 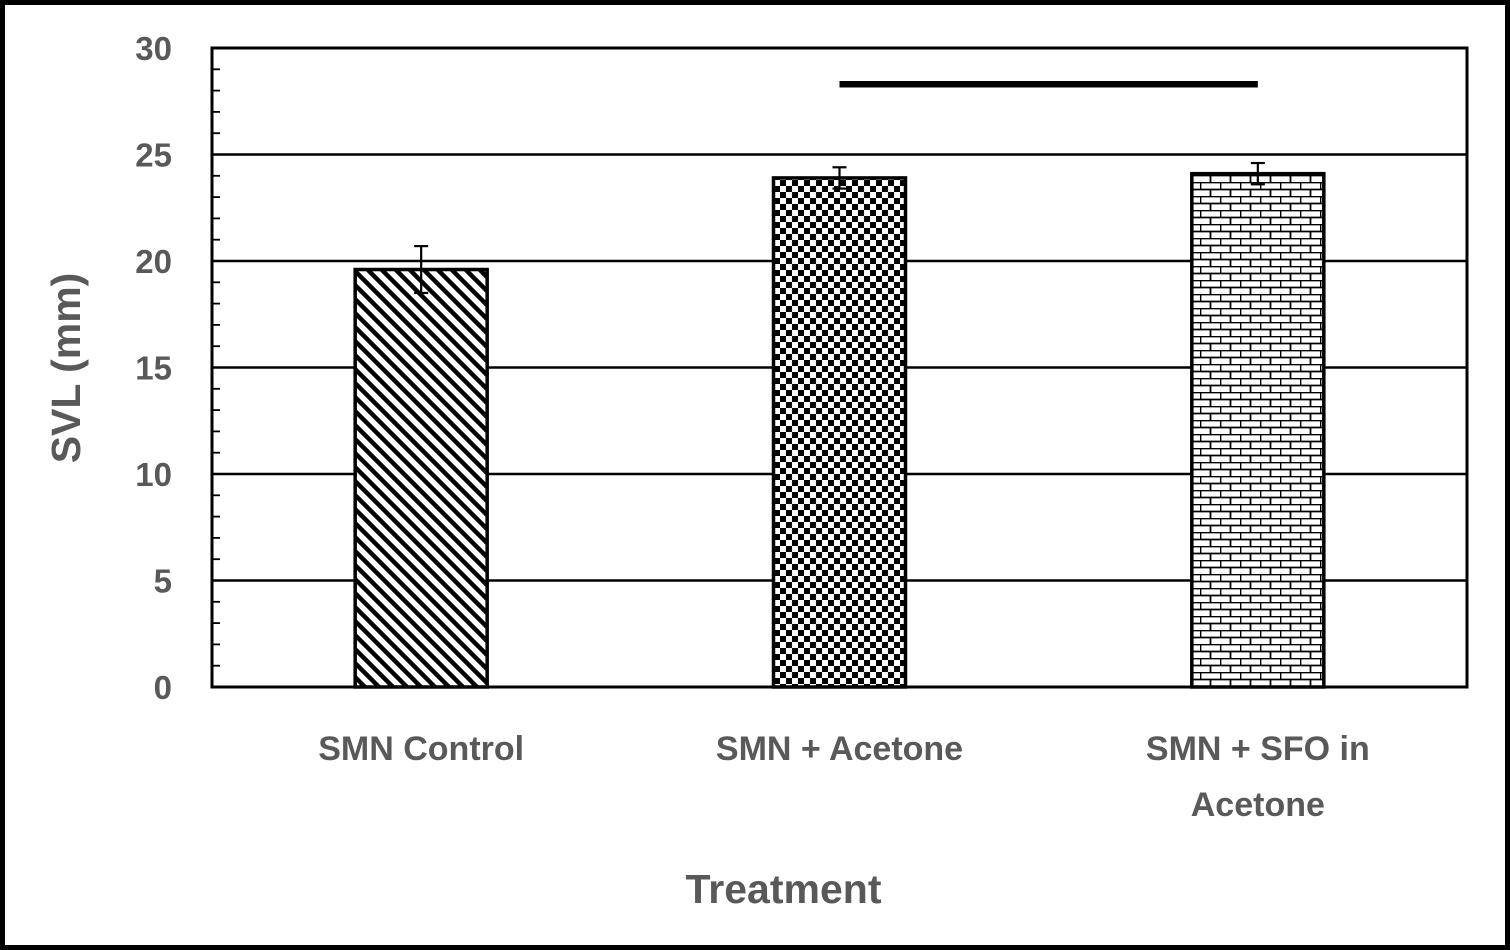 I want to click on x-tick-label-2: SMN + SFO in, so click(x=1258, y=749).